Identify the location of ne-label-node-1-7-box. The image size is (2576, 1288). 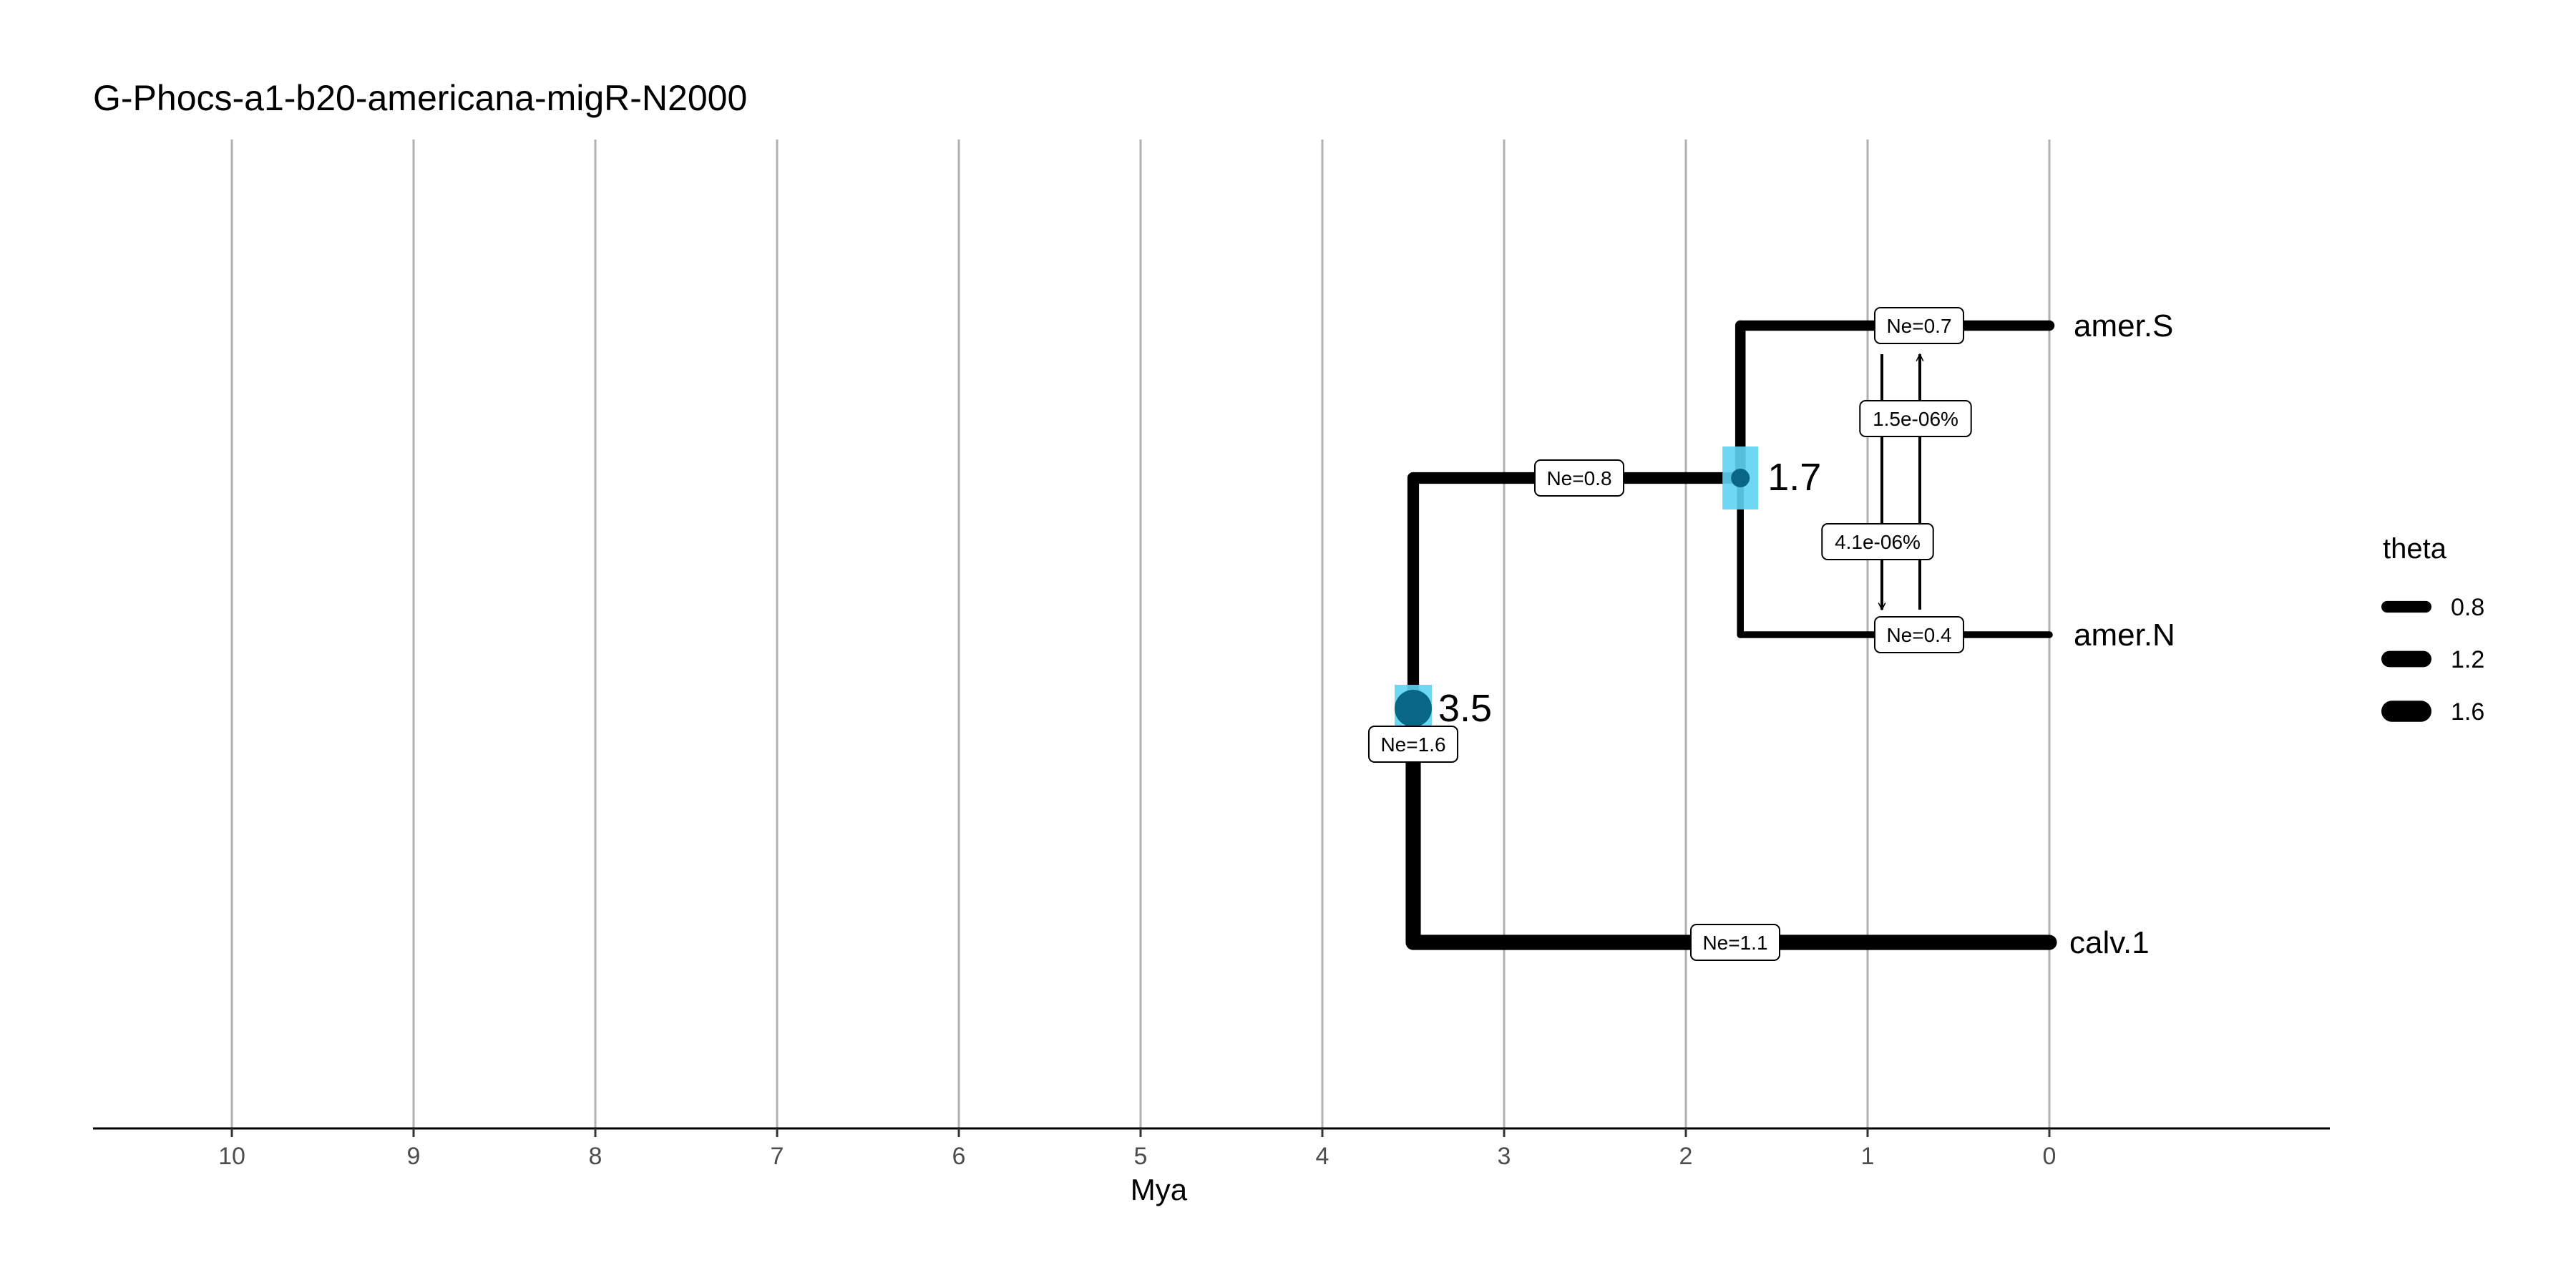
(1579, 478).